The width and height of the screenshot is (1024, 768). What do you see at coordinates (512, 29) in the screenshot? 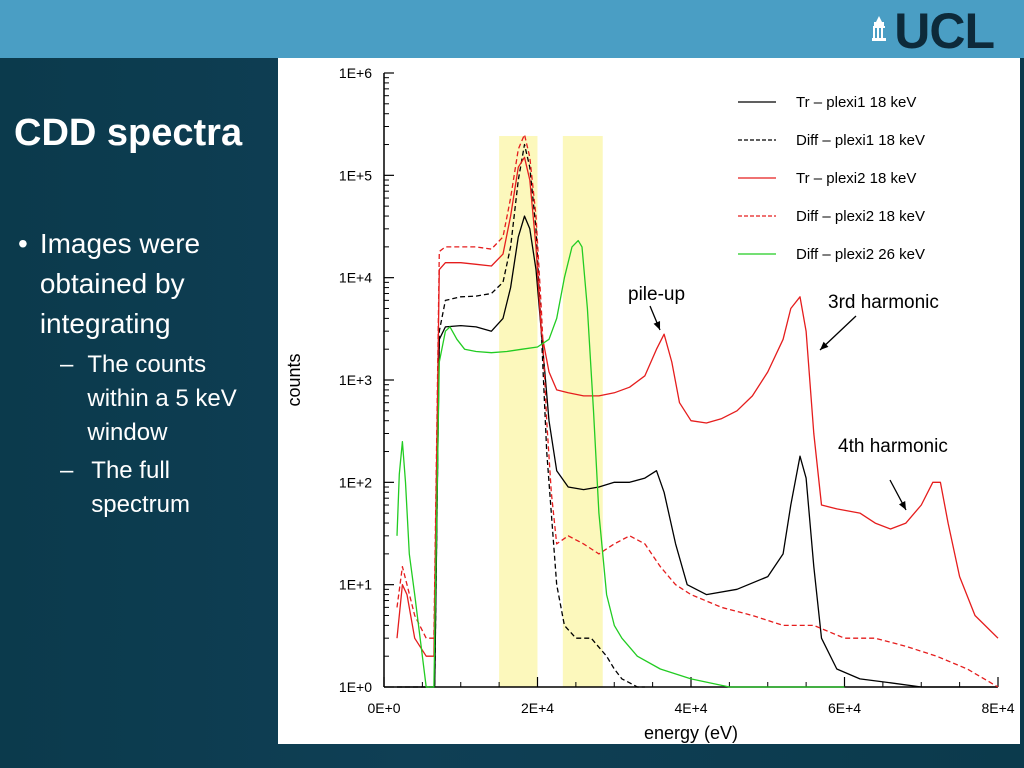
I see `header-bar: UCL` at bounding box center [512, 29].